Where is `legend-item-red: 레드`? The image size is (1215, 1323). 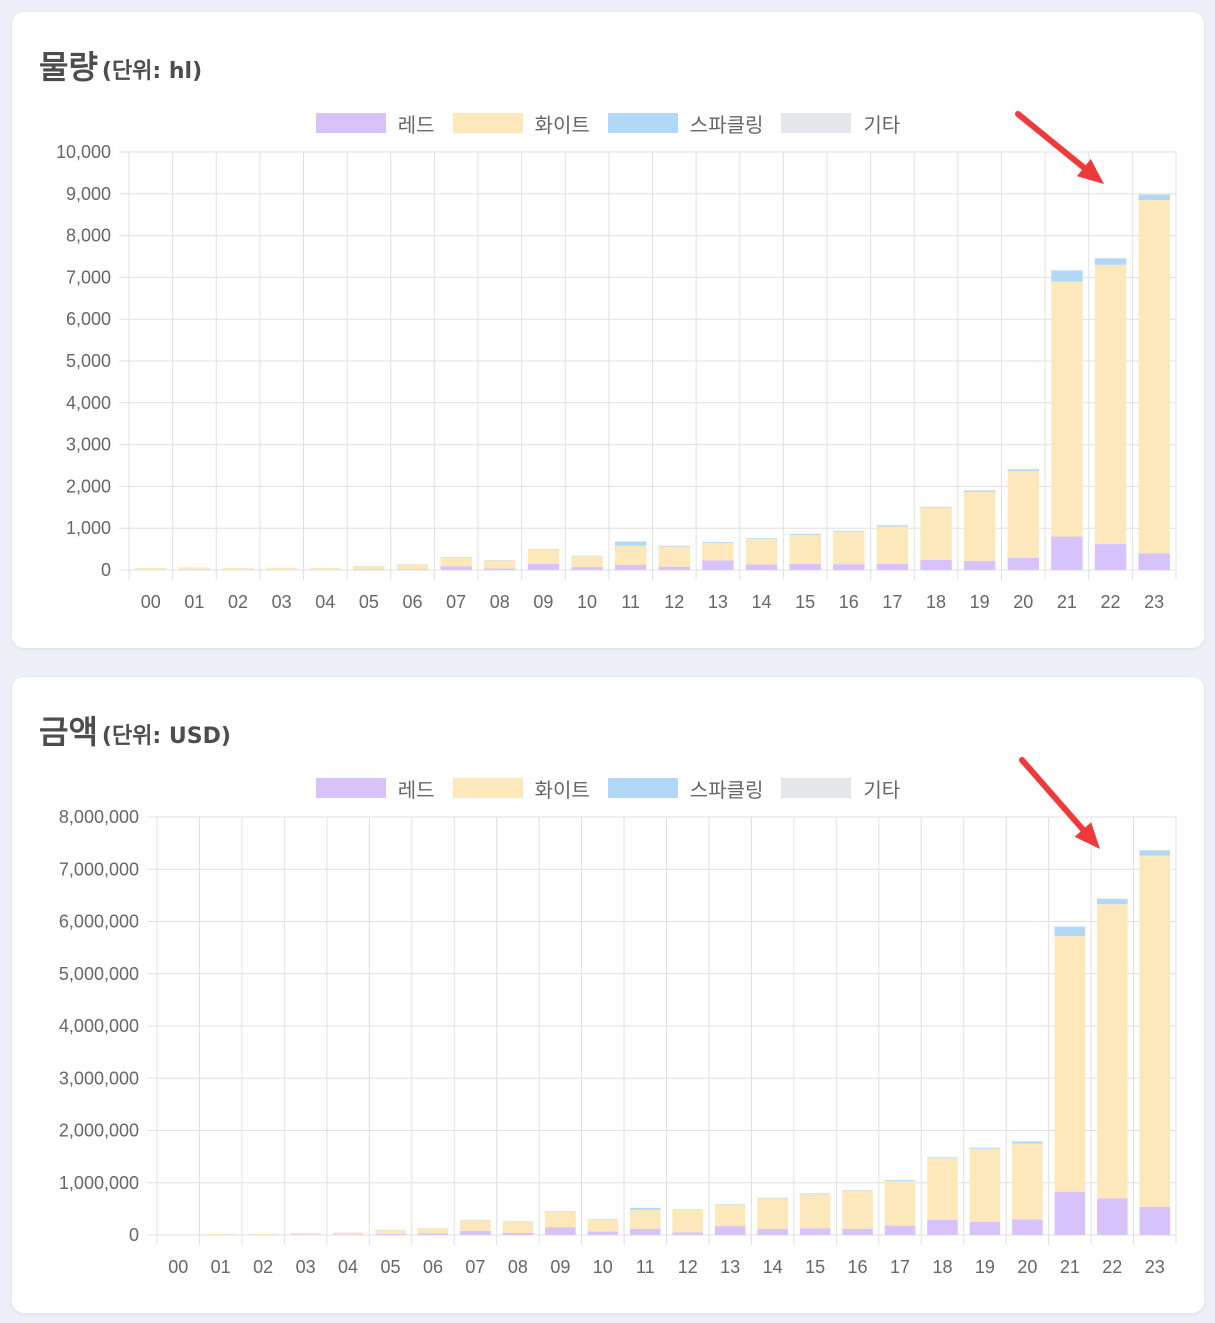 legend-item-red: 레드 is located at coordinates (375, 788).